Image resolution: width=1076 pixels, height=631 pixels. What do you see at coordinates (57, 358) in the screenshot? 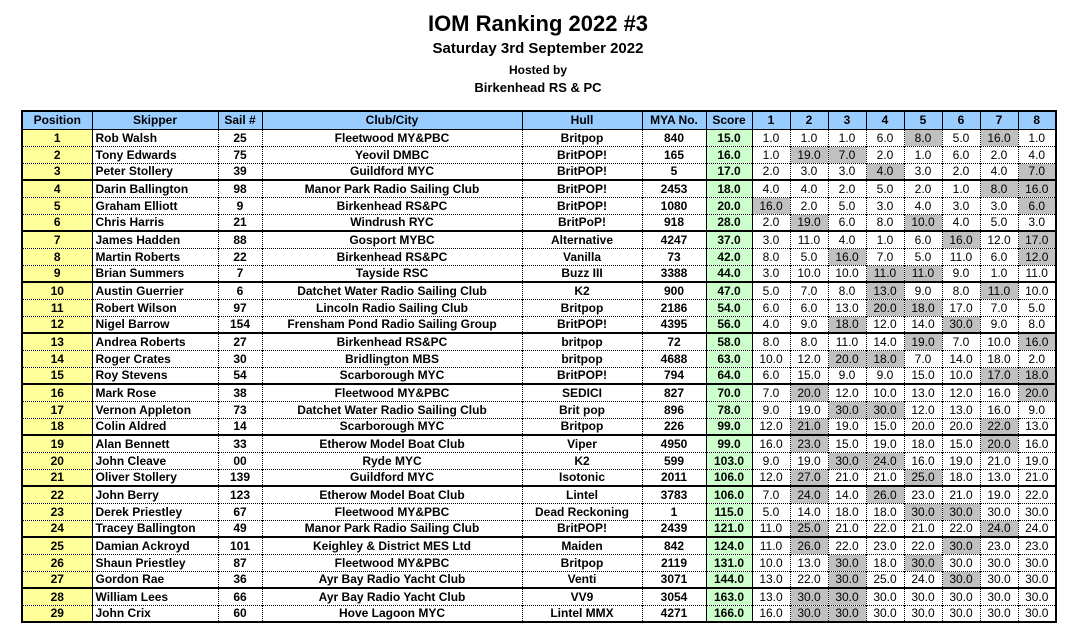
I see `position-cell: 14` at bounding box center [57, 358].